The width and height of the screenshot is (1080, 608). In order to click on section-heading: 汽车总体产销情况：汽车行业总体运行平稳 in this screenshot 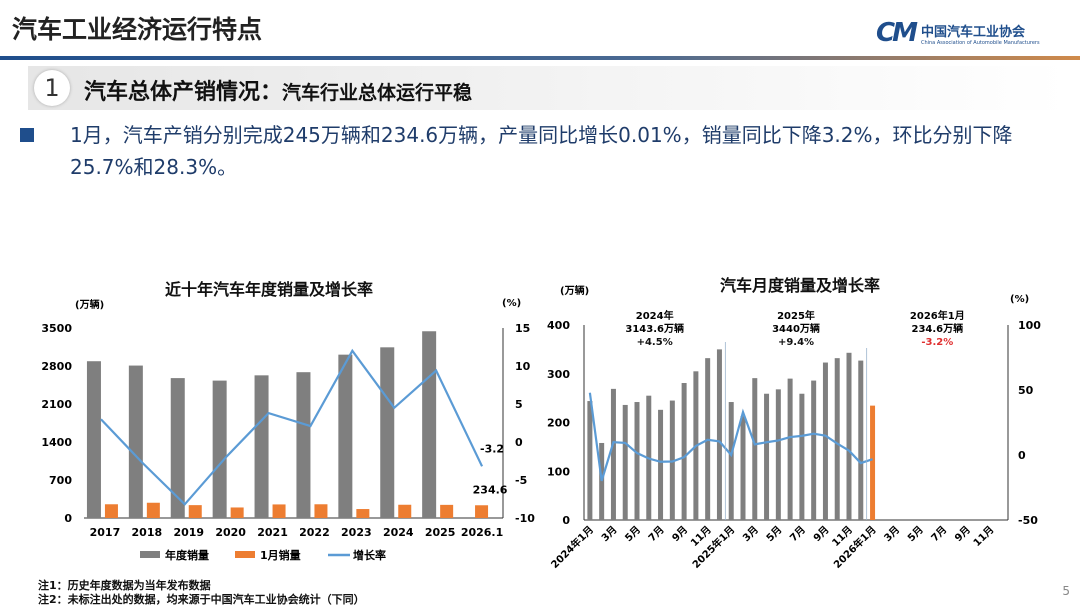, I will do `click(278, 90)`.